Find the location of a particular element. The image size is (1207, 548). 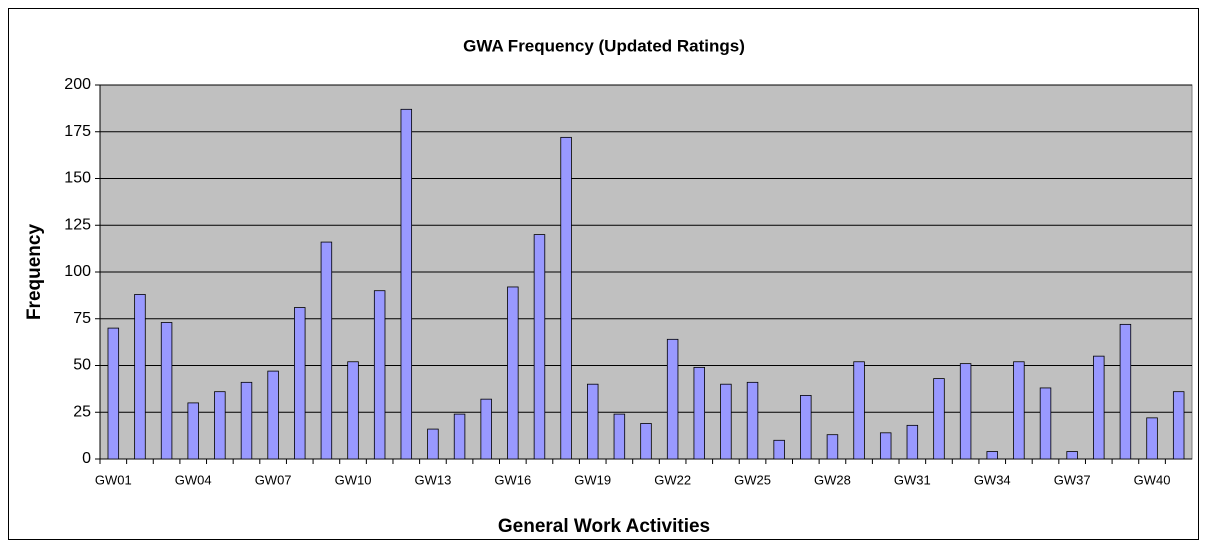

y-tick-label: 150 is located at coordinates (77, 178).